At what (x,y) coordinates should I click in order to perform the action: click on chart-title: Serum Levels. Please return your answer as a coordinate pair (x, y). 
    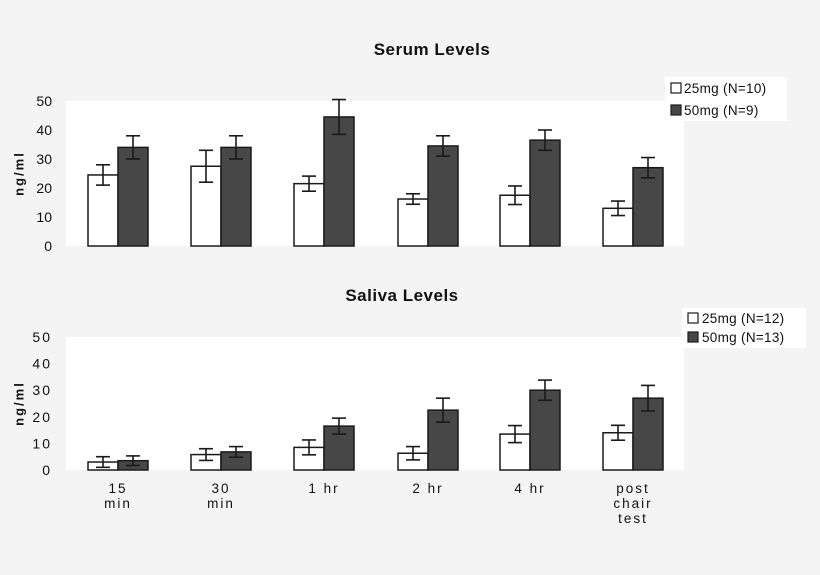
    Looking at the image, I should click on (432, 49).